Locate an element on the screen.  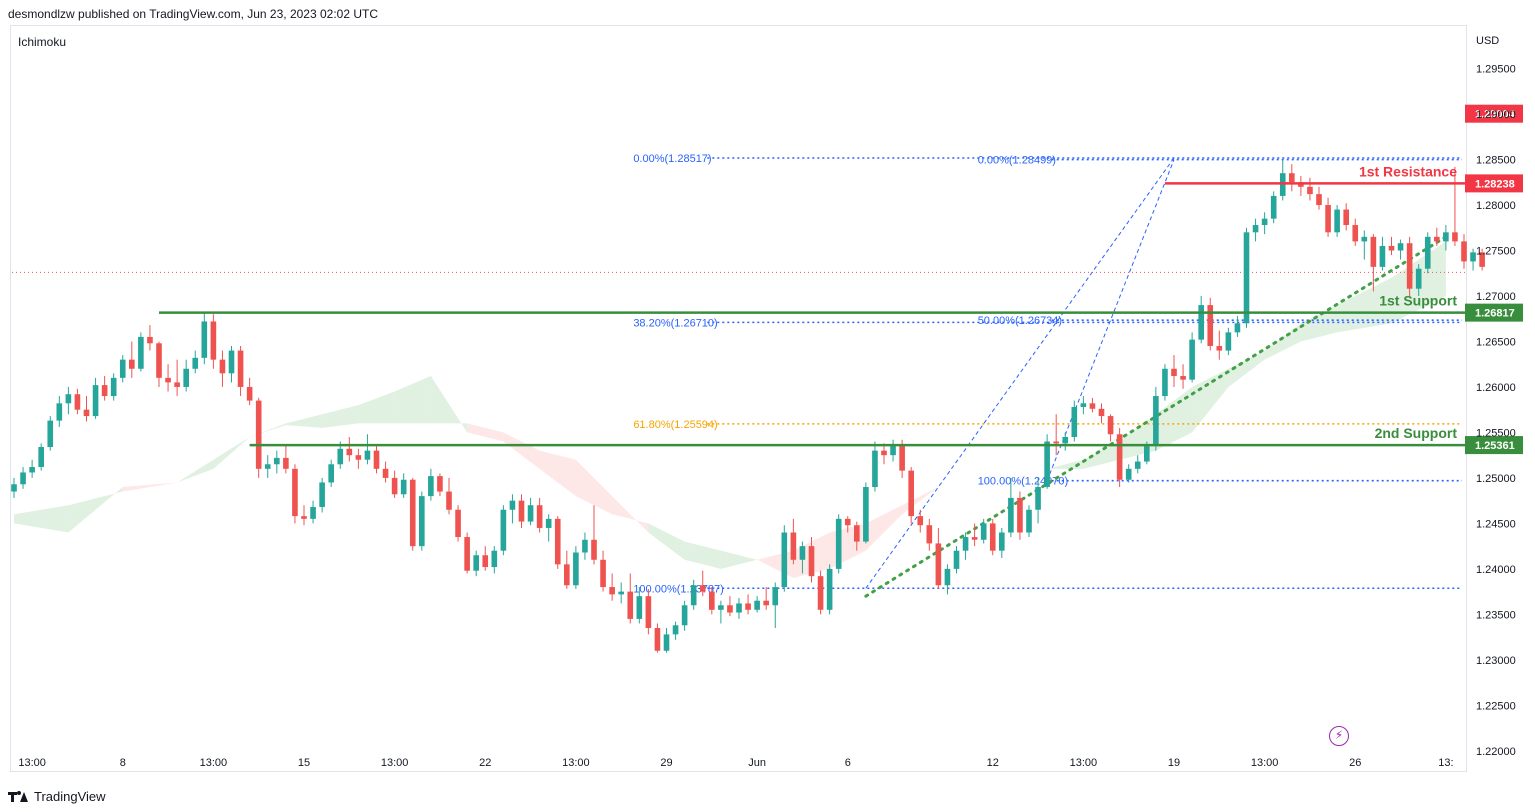
y-tick-label: 1.25000 is located at coordinates (1496, 479).